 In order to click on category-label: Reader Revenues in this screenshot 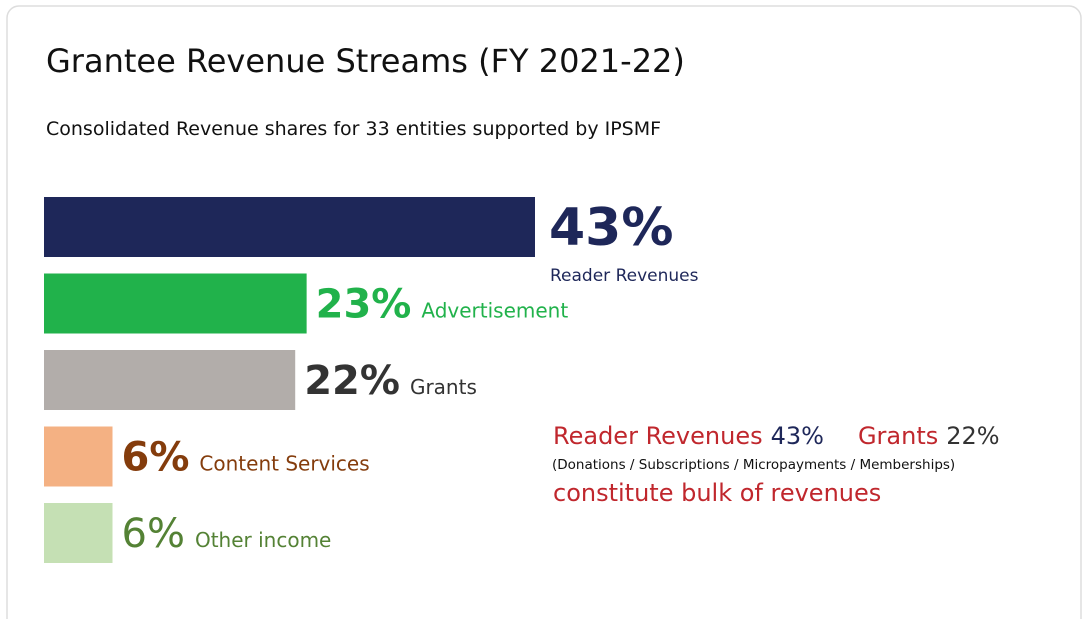, I will do `click(624, 276)`.